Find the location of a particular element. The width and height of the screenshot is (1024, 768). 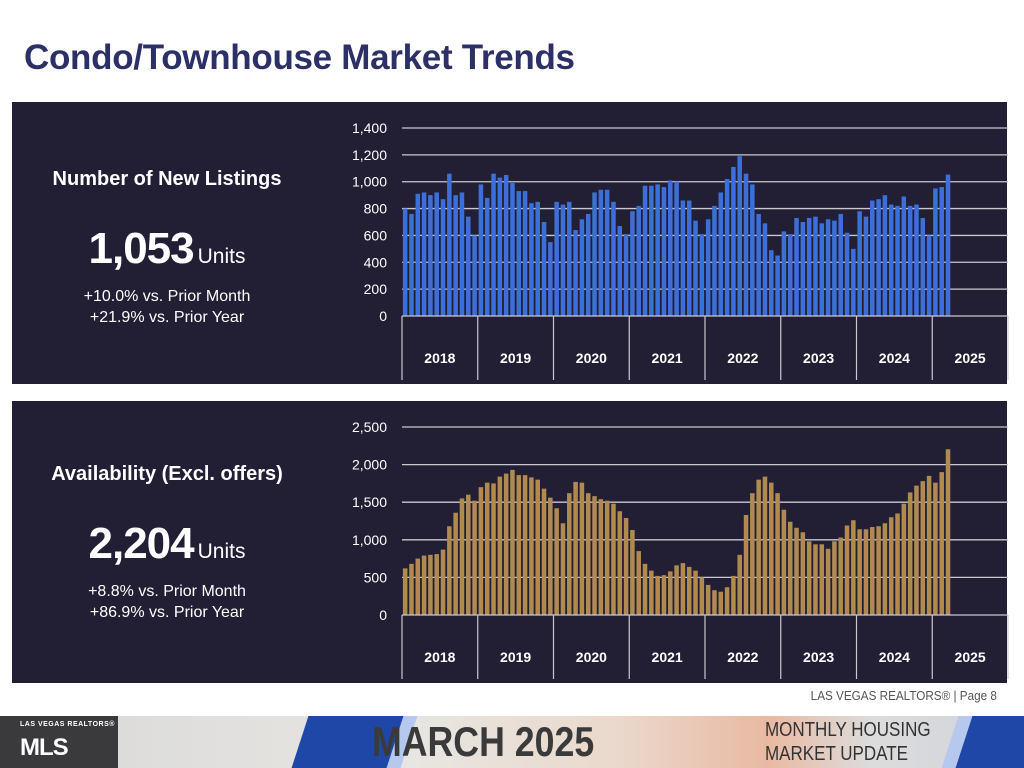

new-listings-value: 1,053 is located at coordinates (141, 248).